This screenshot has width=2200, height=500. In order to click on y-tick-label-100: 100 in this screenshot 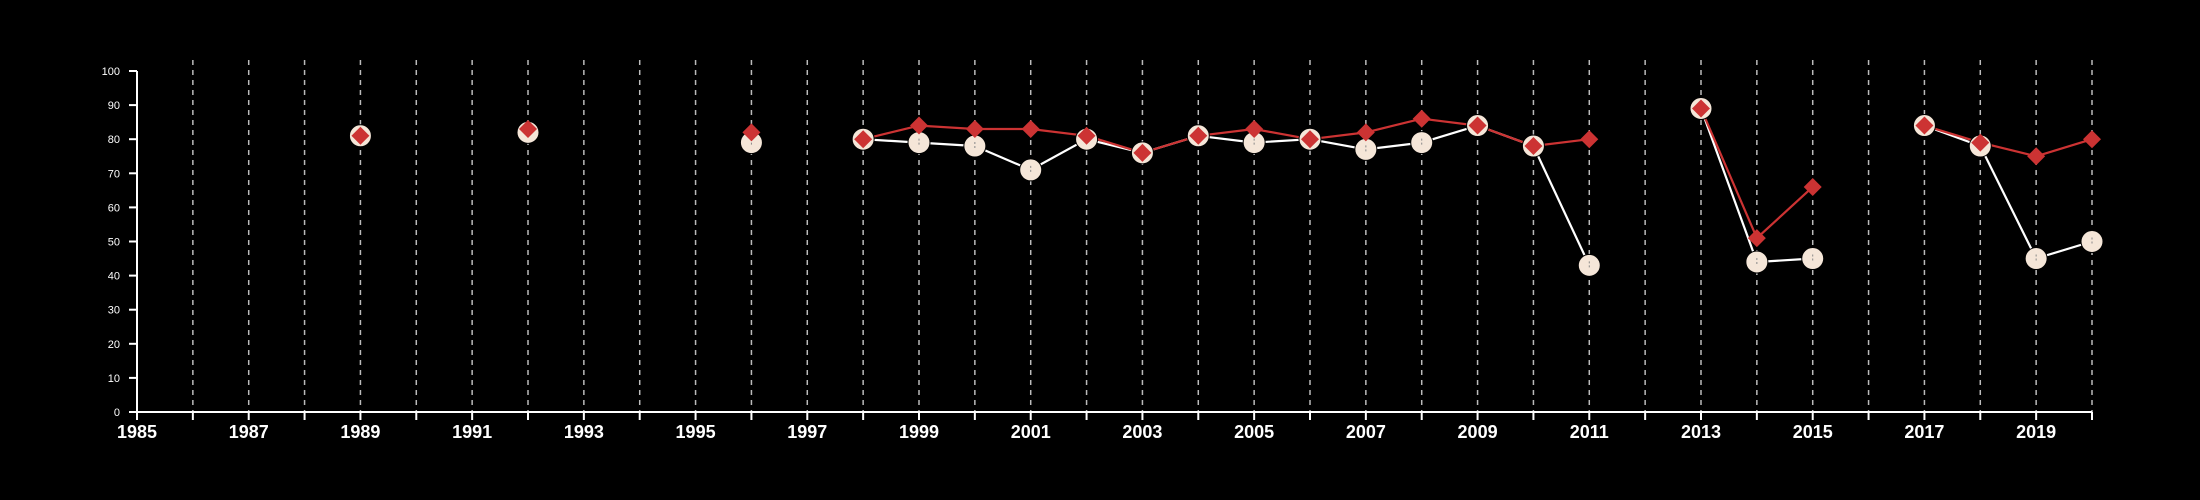, I will do `click(111, 72)`.